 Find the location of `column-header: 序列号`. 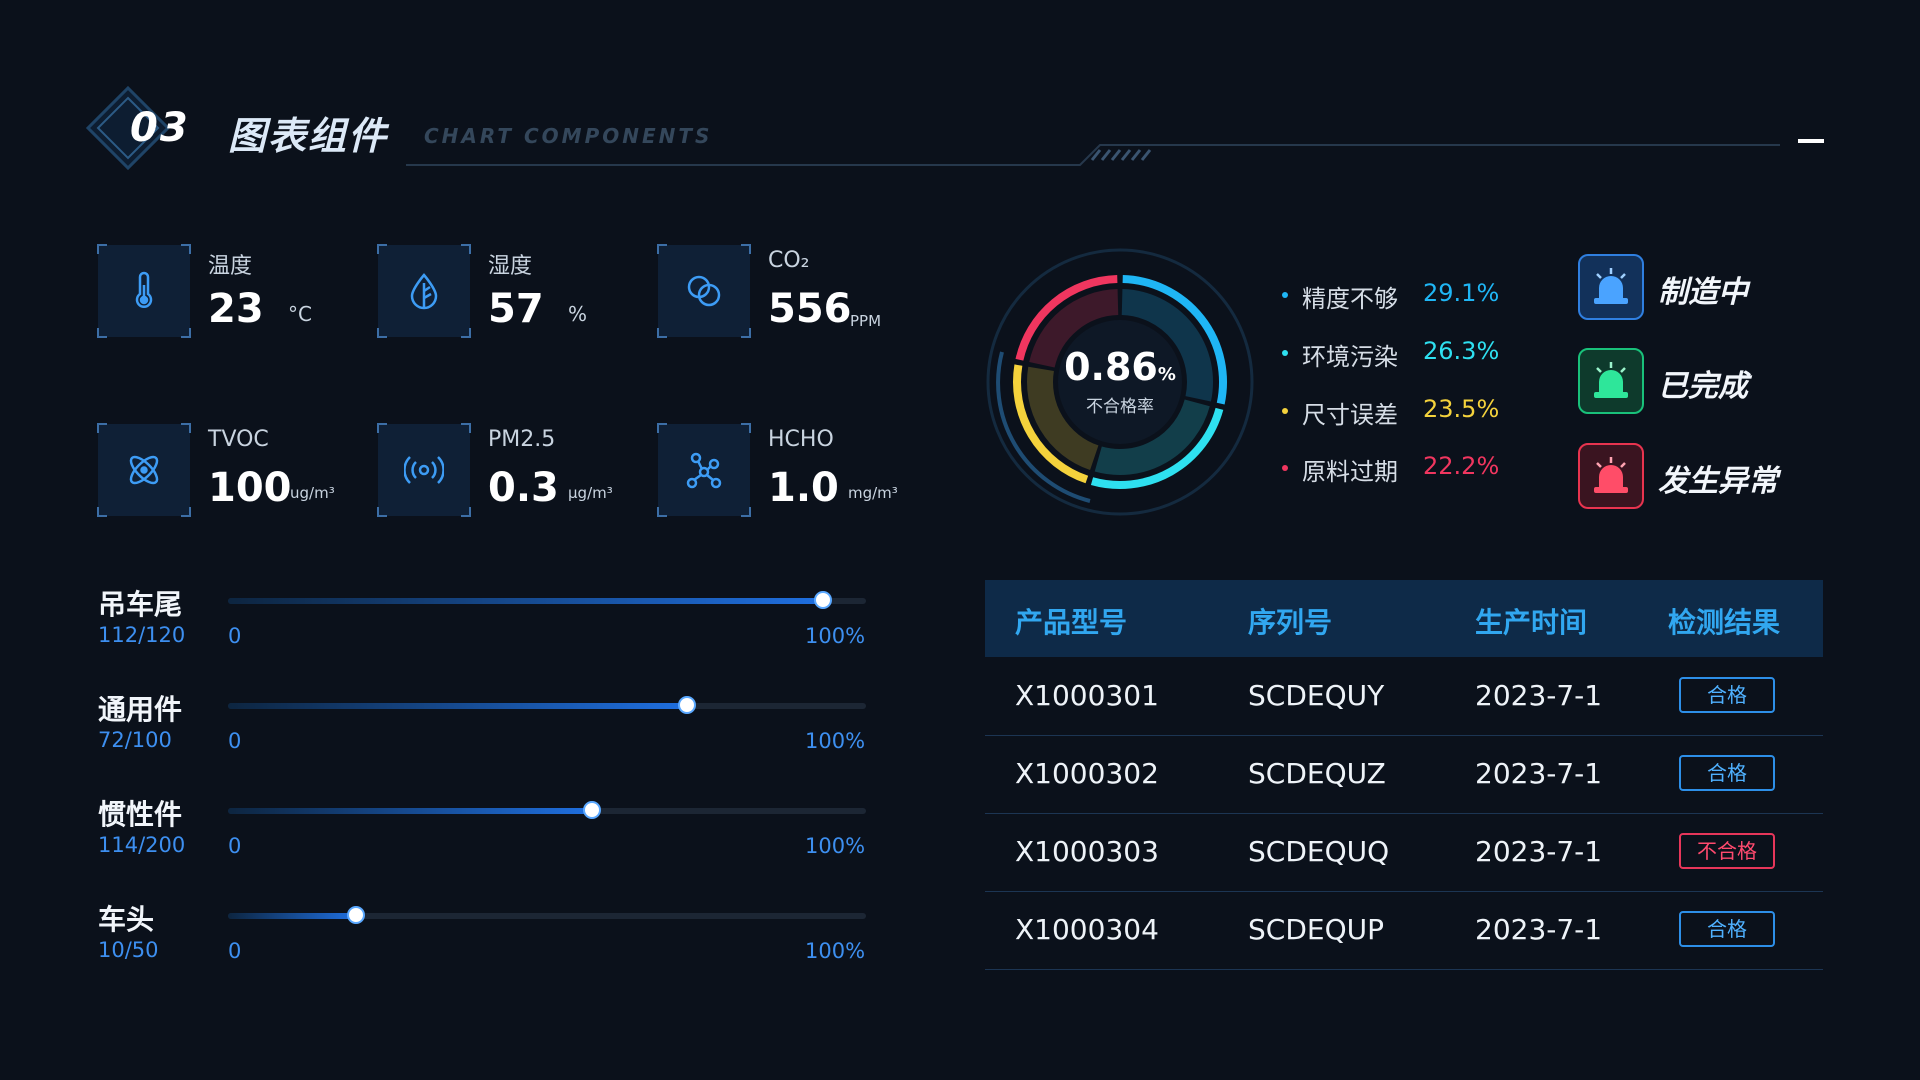

column-header: 序列号 is located at coordinates (1290, 622).